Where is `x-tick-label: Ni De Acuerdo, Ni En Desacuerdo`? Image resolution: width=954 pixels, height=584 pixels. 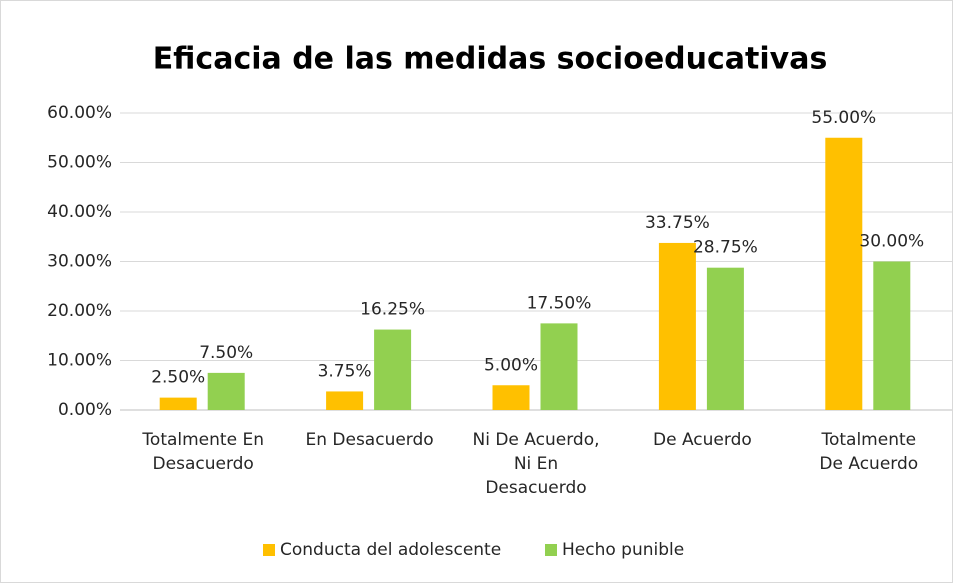
x-tick-label: Ni De Acuerdo, Ni En Desacuerdo is located at coordinates (536, 464).